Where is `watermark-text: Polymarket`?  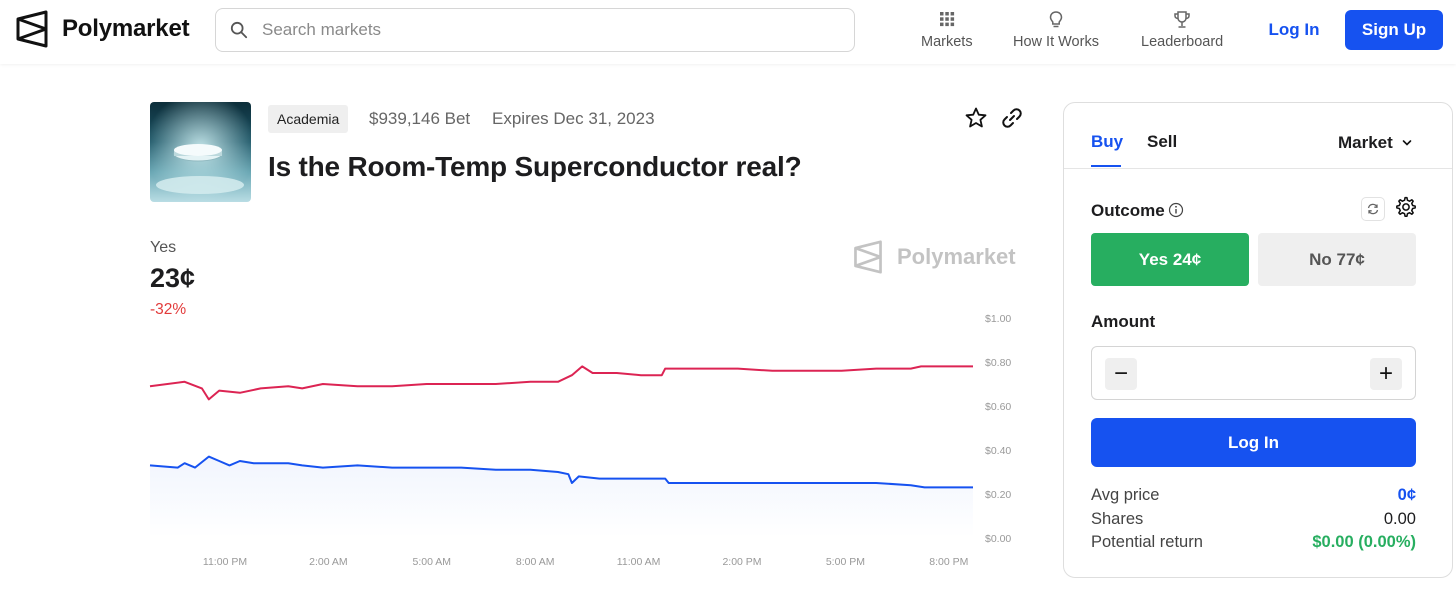 watermark-text: Polymarket is located at coordinates (956, 256).